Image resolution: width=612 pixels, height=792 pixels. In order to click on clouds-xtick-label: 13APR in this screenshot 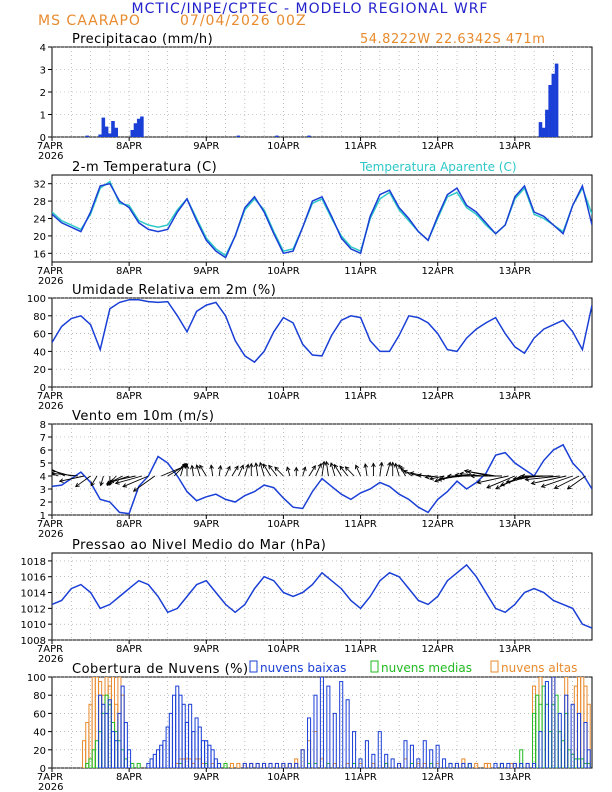, I will do `click(515, 777)`.